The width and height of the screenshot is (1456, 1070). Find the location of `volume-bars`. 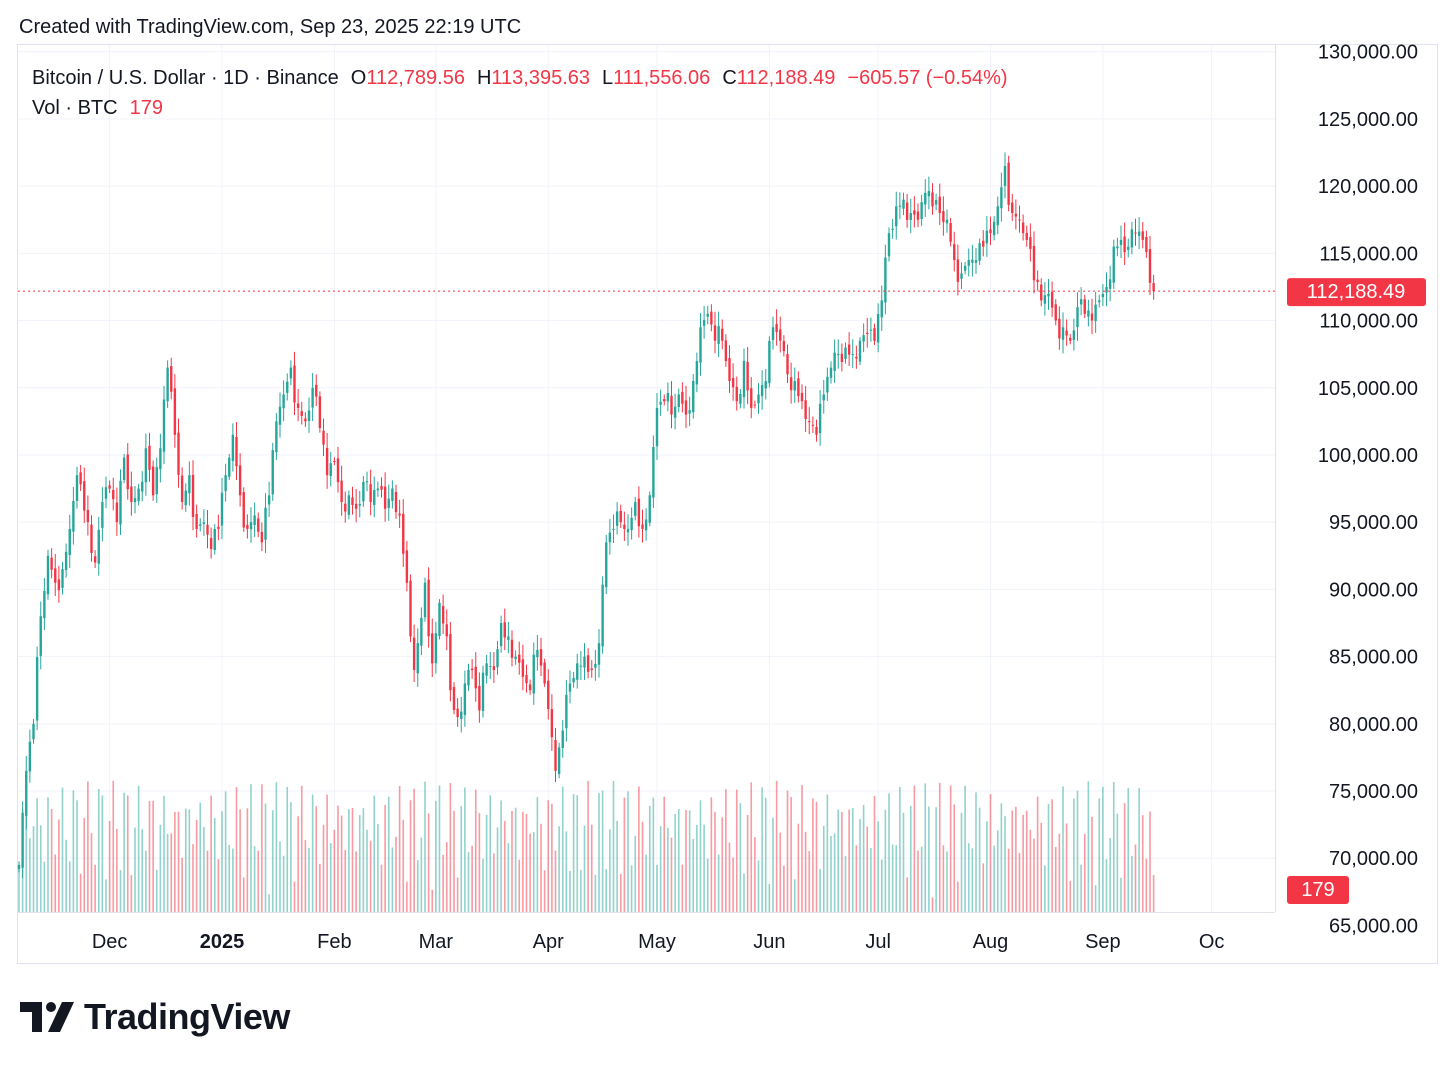

volume-bars is located at coordinates (586, 846).